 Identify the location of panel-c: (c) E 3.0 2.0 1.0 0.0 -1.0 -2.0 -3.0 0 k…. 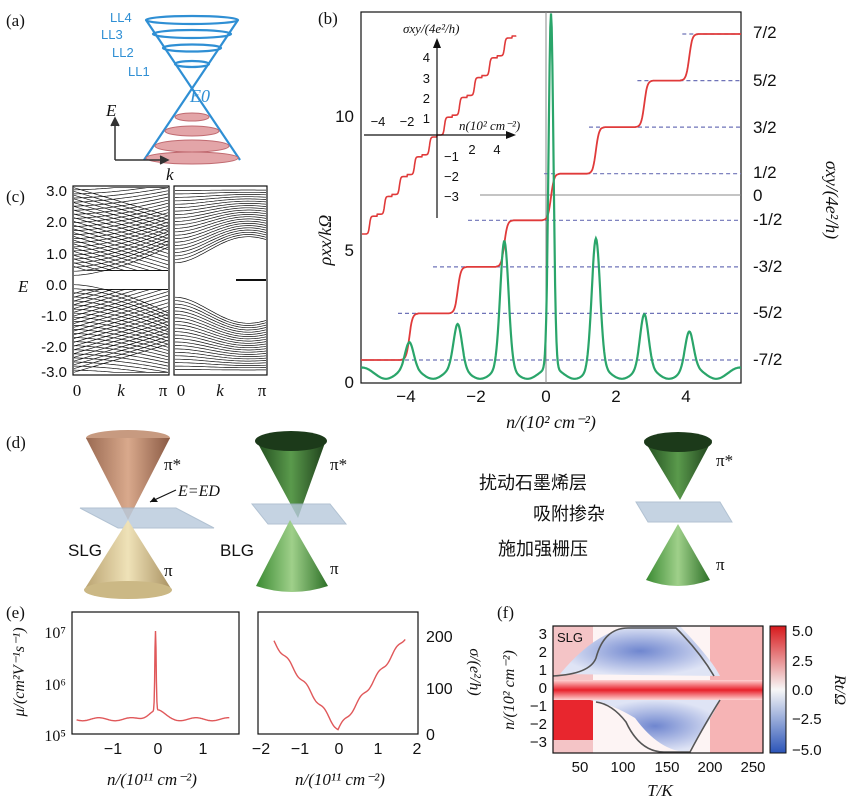
(137, 291).